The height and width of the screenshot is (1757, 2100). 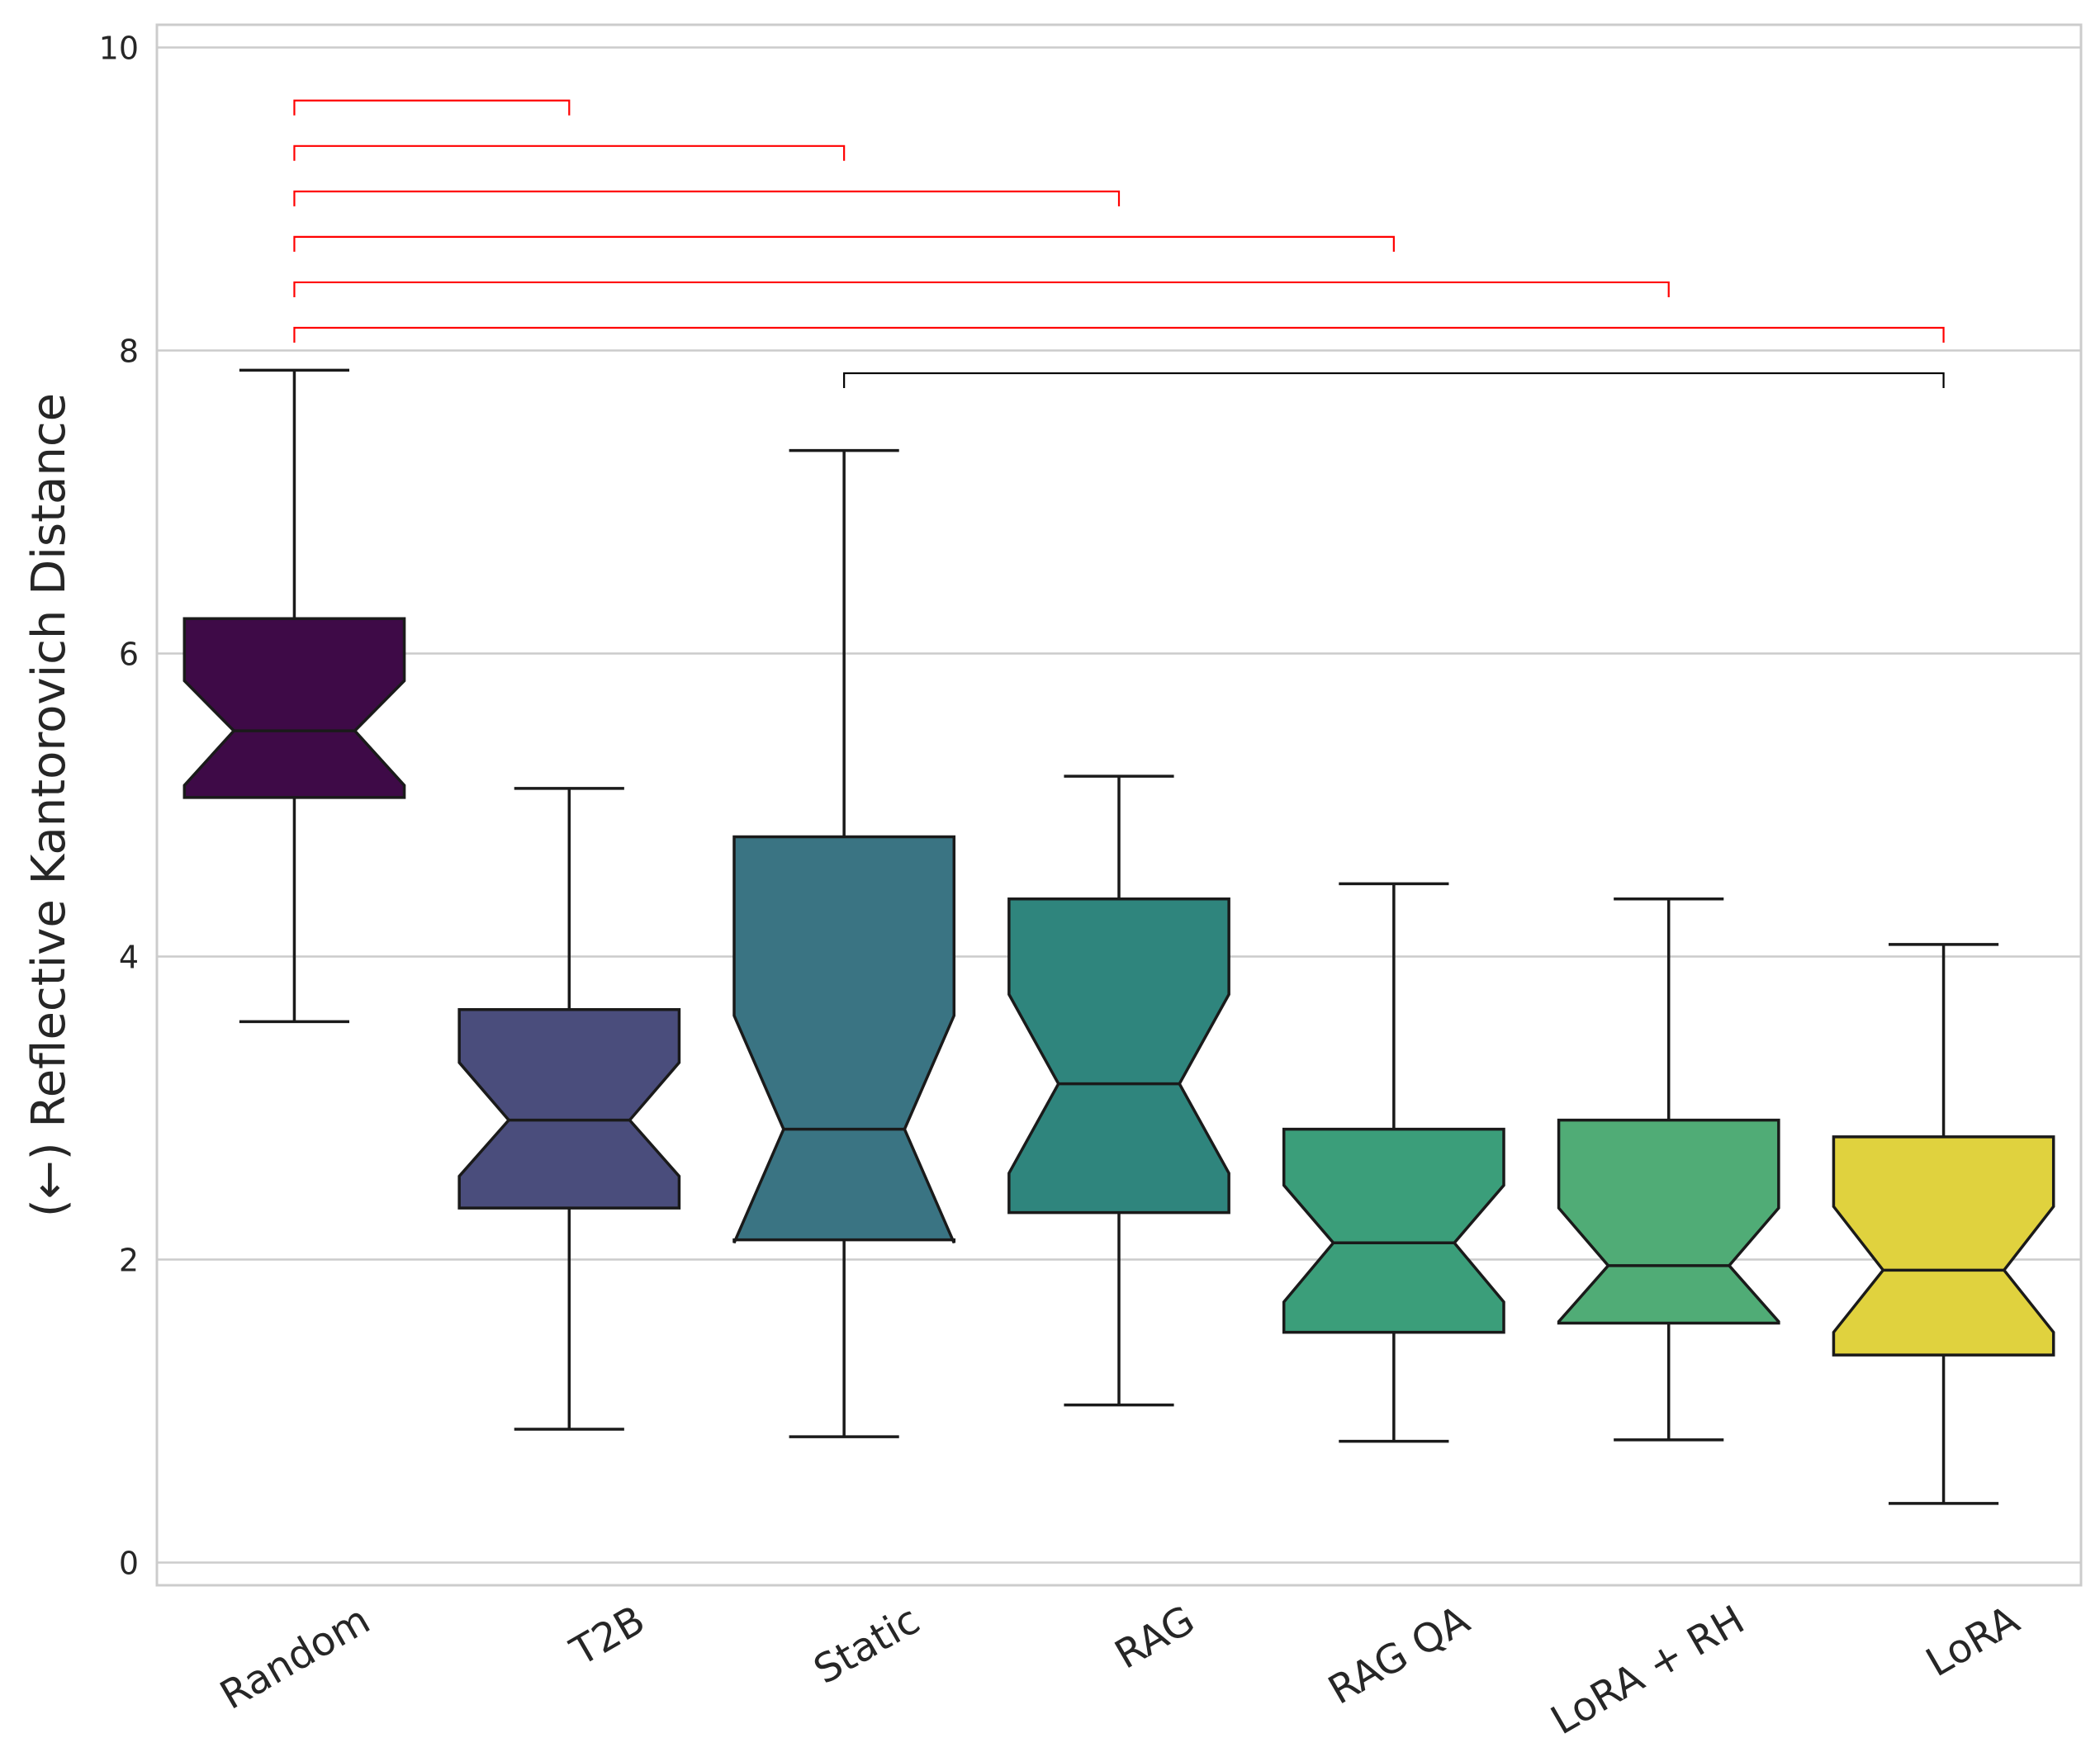 I want to click on box-static, so click(x=844, y=943).